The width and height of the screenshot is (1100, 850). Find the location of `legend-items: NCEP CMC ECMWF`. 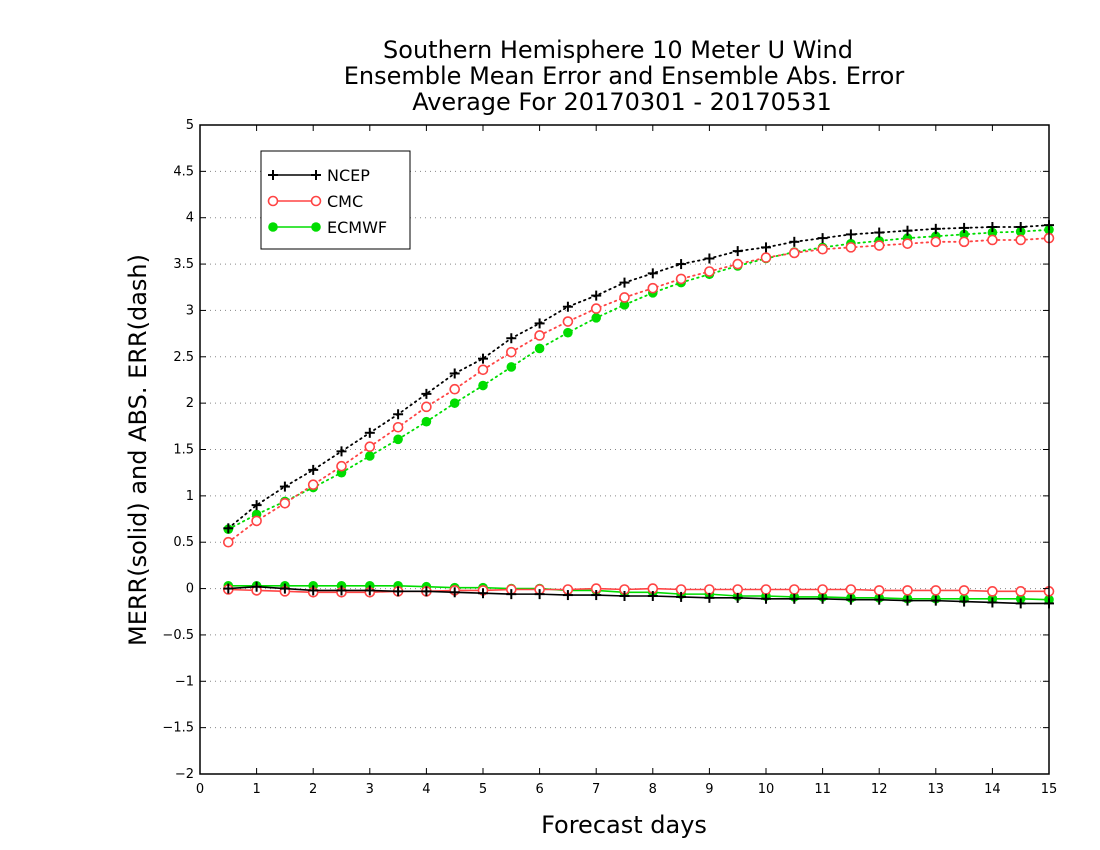

legend-items: NCEP CMC ECMWF is located at coordinates (327, 201).